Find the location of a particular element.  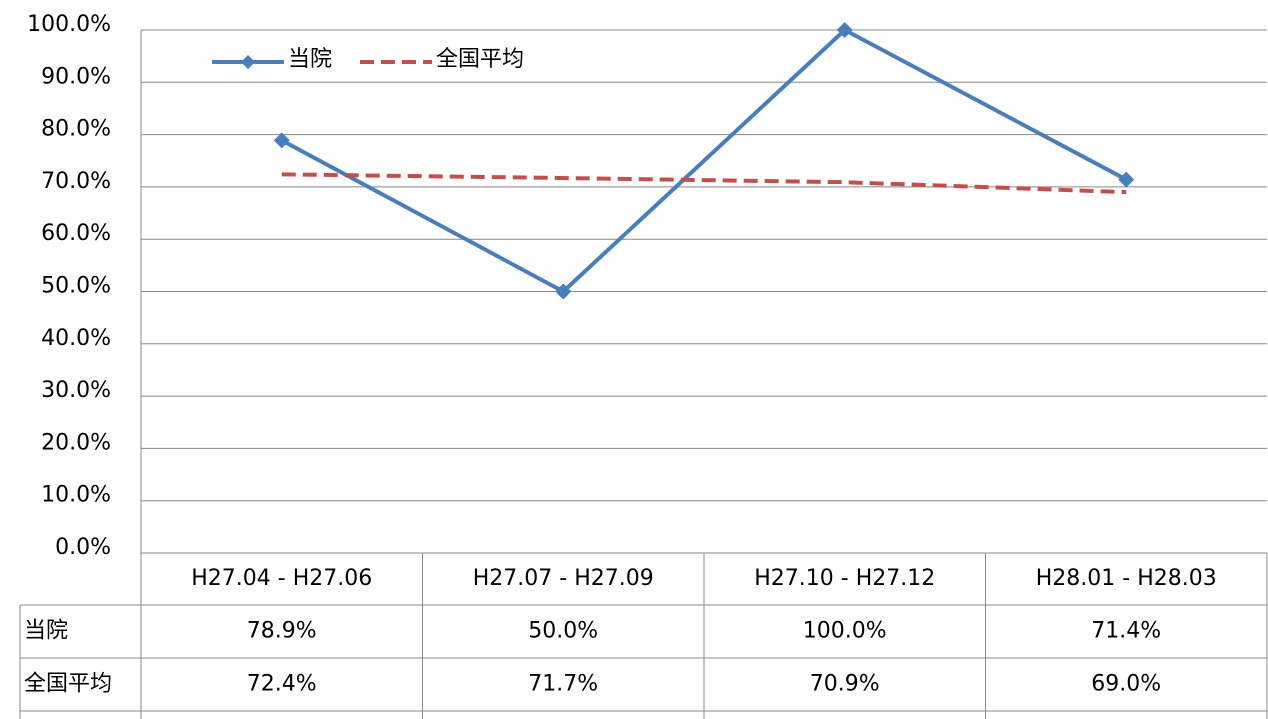

x-tick-label: H27.04 - H27.06 is located at coordinates (281, 578).